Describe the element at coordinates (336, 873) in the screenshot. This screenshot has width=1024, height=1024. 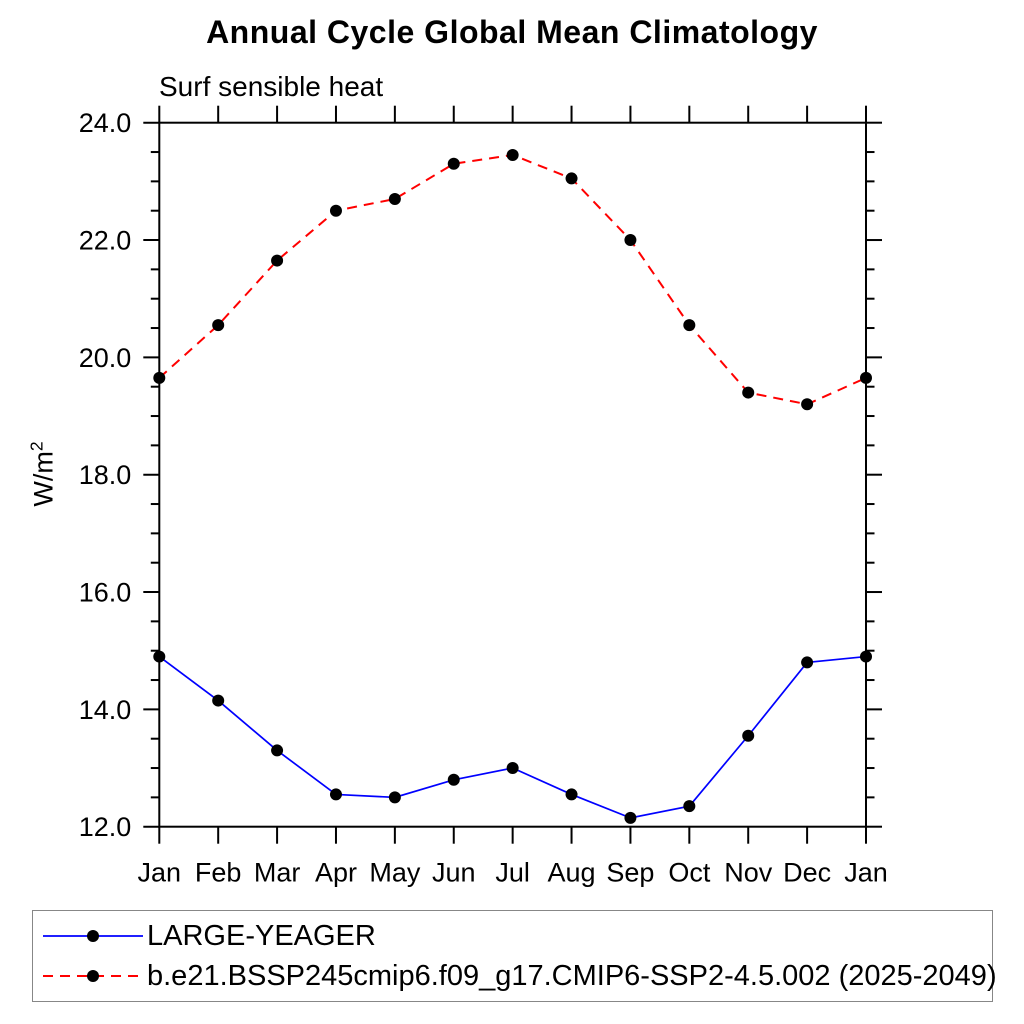
I see `svg-text: Apr` at that location.